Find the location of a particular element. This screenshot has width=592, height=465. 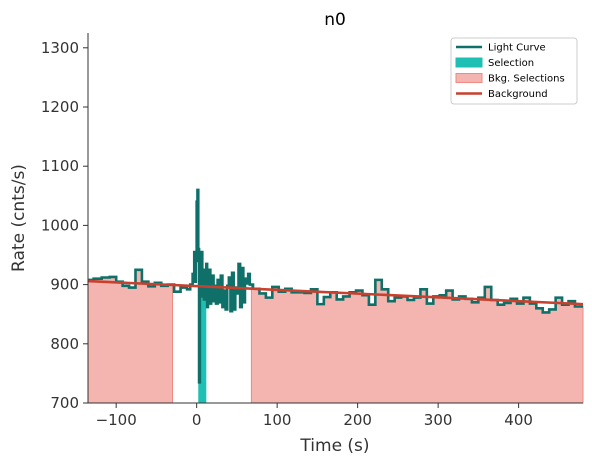

x-tick-label: 200 is located at coordinates (357, 420).